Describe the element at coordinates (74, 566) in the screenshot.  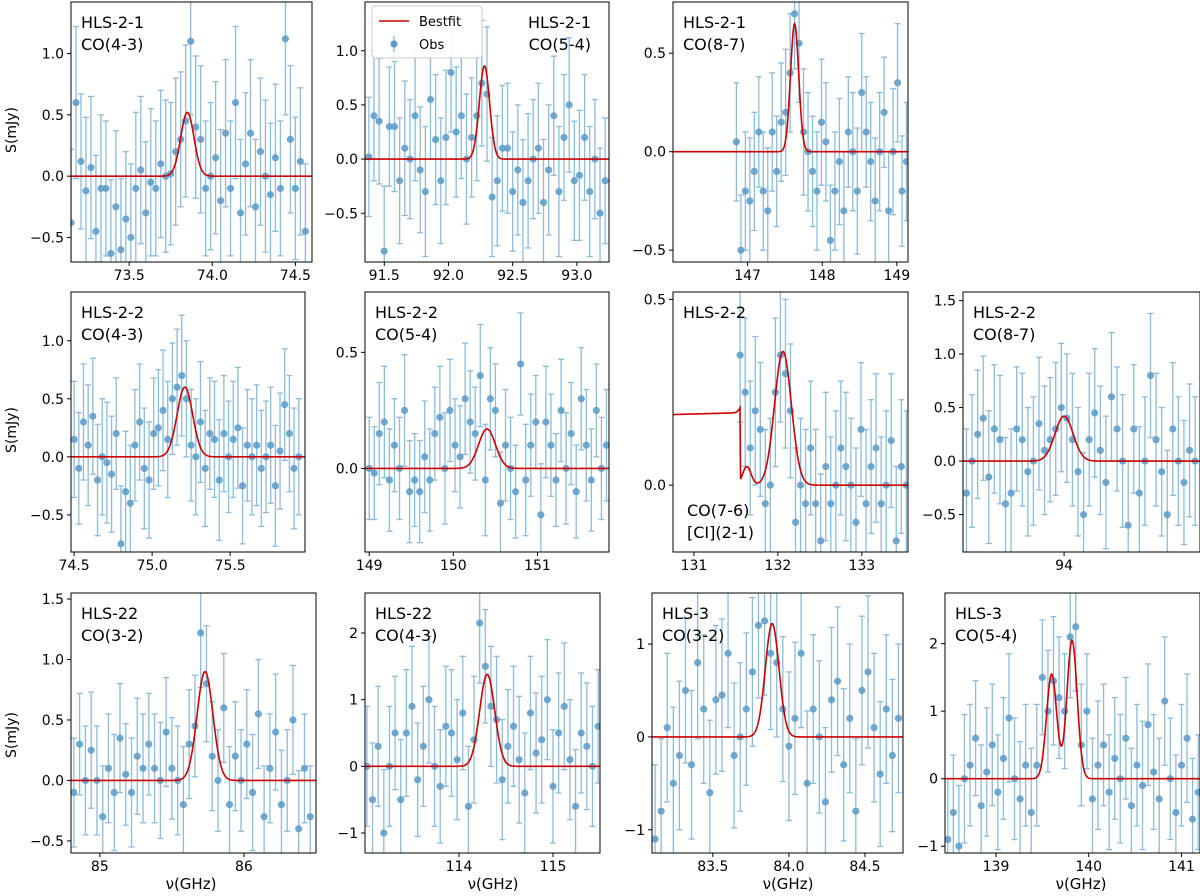
I see `x-tick-label: 74.5` at that location.